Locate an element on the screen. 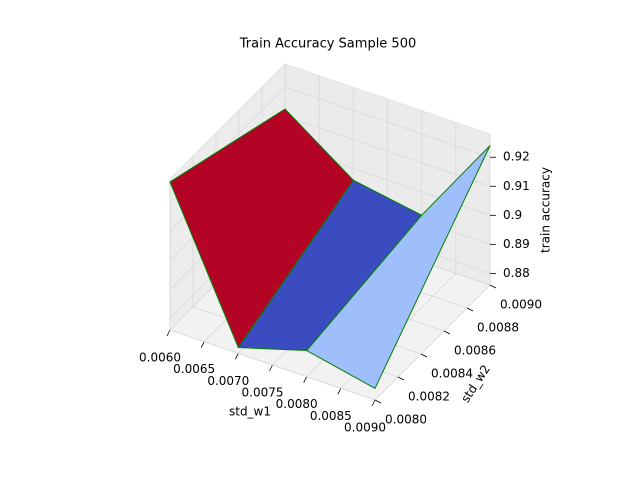 The image size is (640, 480). z-axis-label: train accuracy is located at coordinates (546, 210).